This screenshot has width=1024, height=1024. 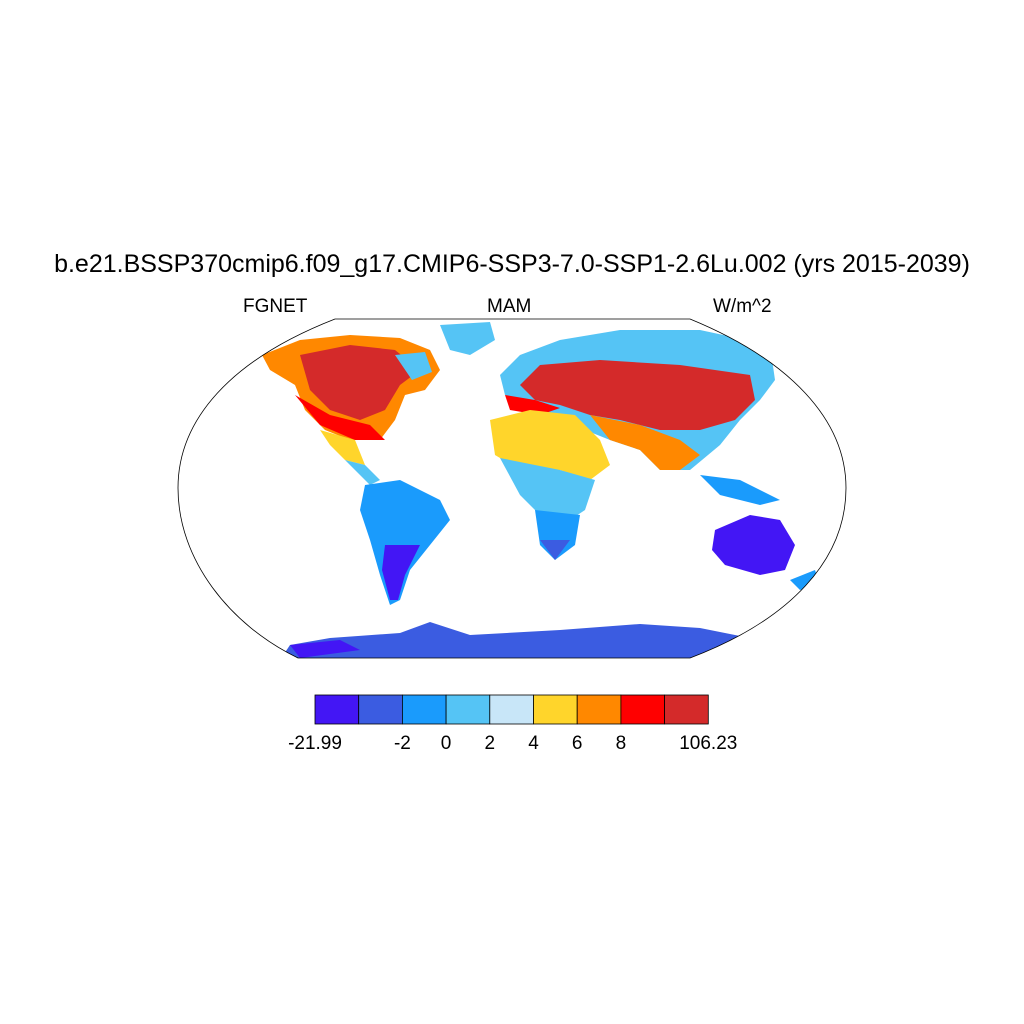 What do you see at coordinates (753, 545) in the screenshot?
I see `australia` at bounding box center [753, 545].